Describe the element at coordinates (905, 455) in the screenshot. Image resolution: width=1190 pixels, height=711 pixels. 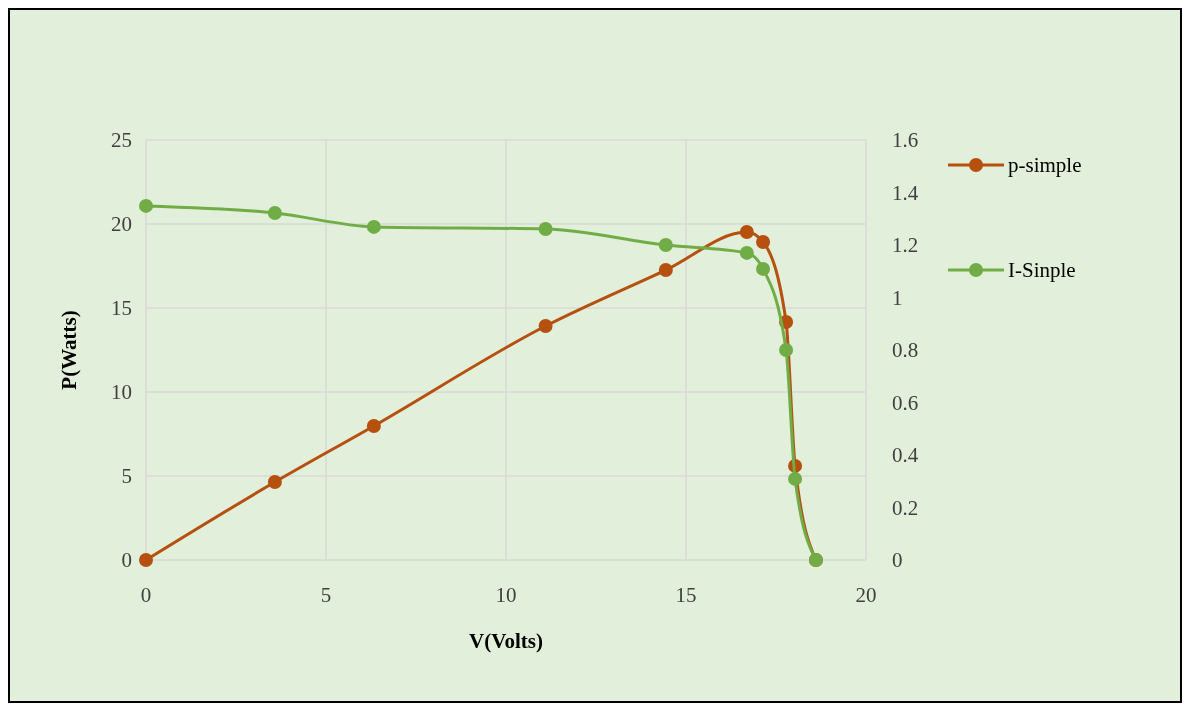
I see `y2-tick-label: 0.4` at that location.